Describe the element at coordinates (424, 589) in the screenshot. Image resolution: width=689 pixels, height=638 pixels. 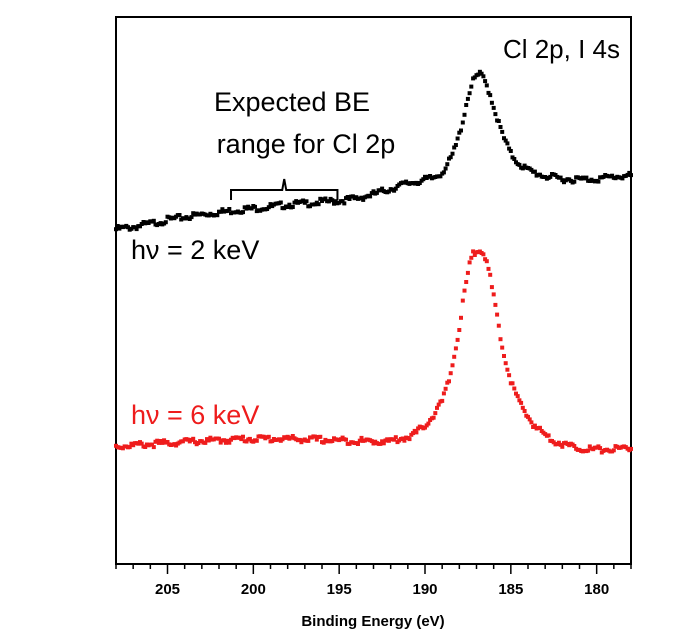
I see `x-tick-label: 190` at that location.